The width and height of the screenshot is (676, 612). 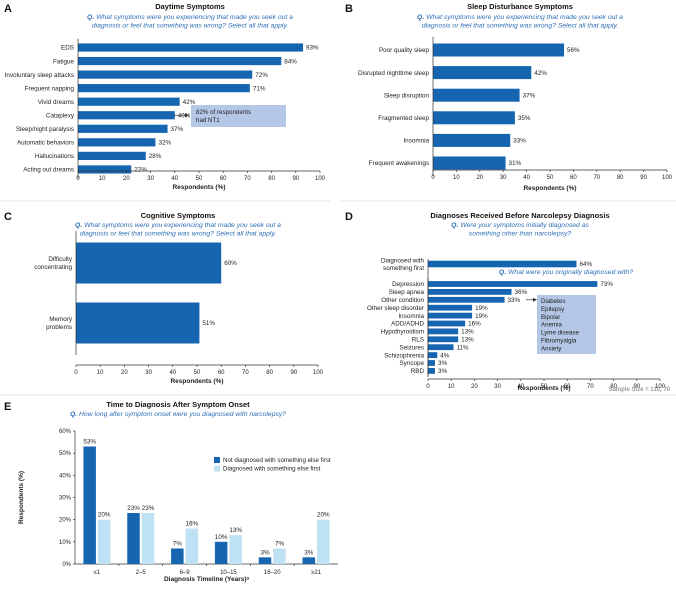 What do you see at coordinates (349, 217) in the screenshot?
I see `panel-letter: D` at bounding box center [349, 217].